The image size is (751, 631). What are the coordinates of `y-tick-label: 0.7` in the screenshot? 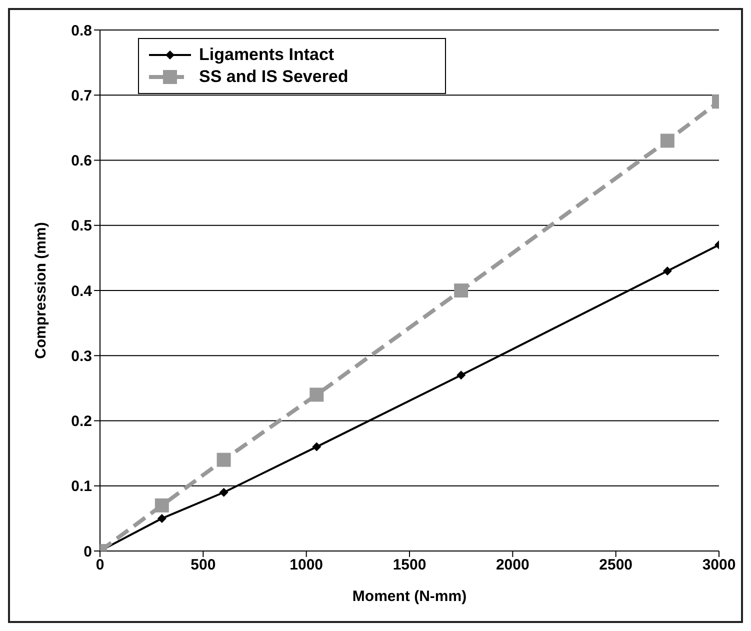 It's located at (81, 95).